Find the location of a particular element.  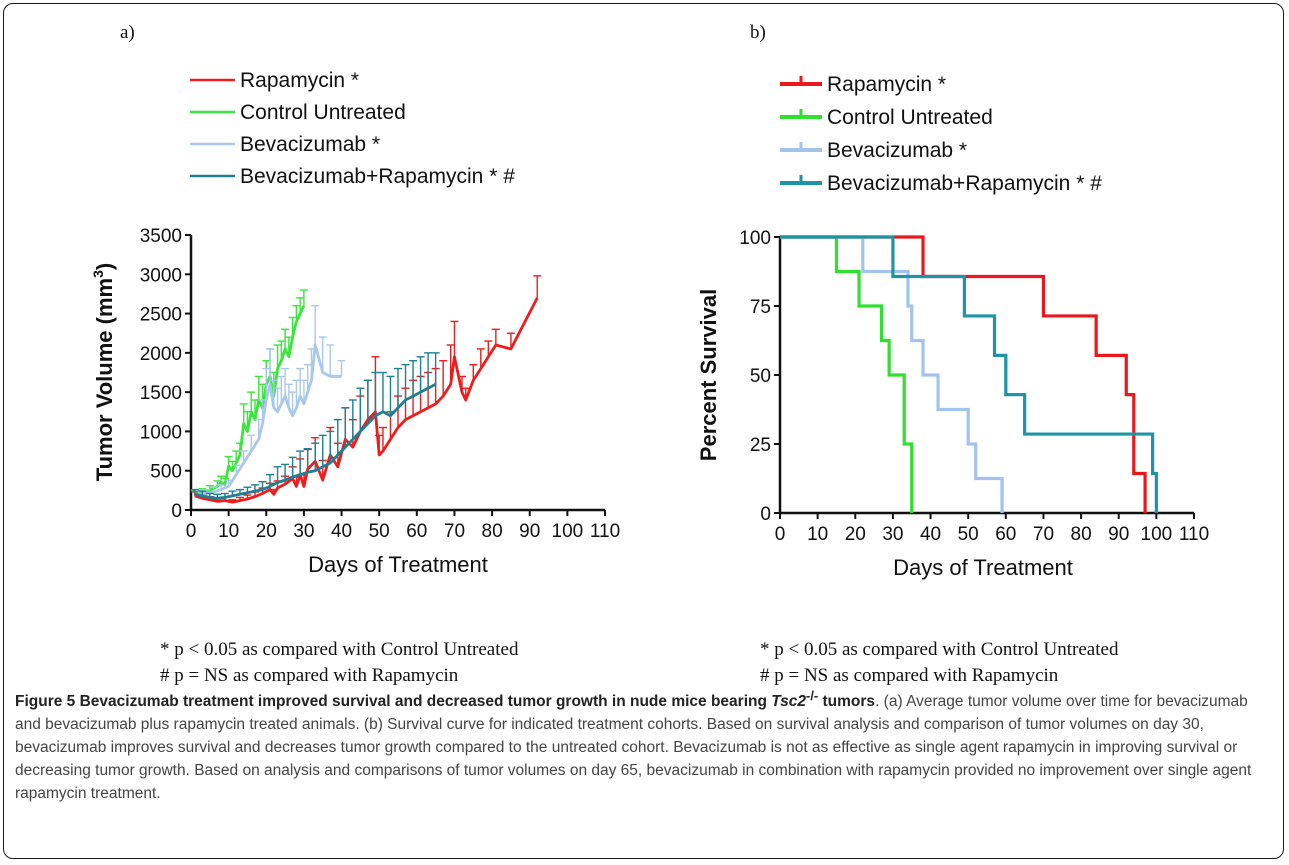

tumor-volume-x-tick-label: 40 is located at coordinates (341, 531).